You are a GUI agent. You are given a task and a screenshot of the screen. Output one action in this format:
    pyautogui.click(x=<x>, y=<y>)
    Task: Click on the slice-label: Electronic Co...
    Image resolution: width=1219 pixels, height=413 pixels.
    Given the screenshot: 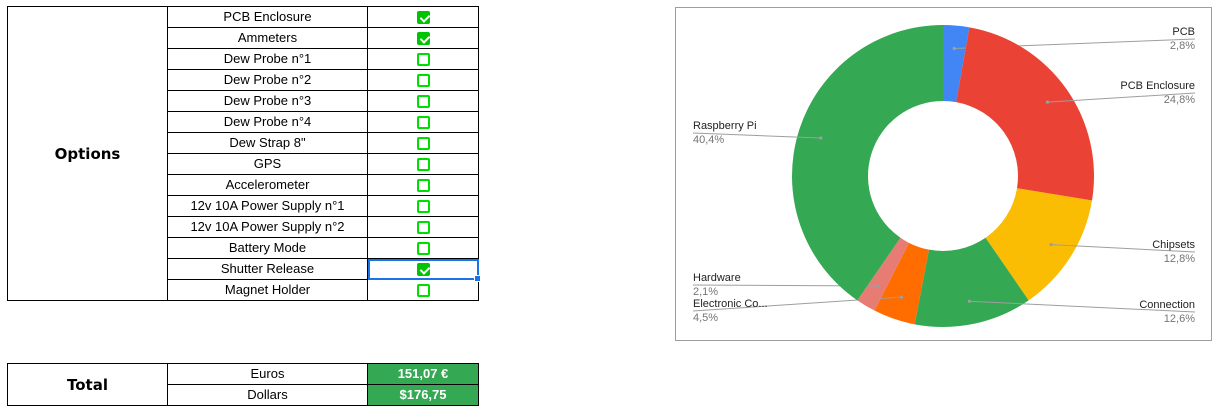 What is the action you would take?
    pyautogui.click(x=730, y=304)
    